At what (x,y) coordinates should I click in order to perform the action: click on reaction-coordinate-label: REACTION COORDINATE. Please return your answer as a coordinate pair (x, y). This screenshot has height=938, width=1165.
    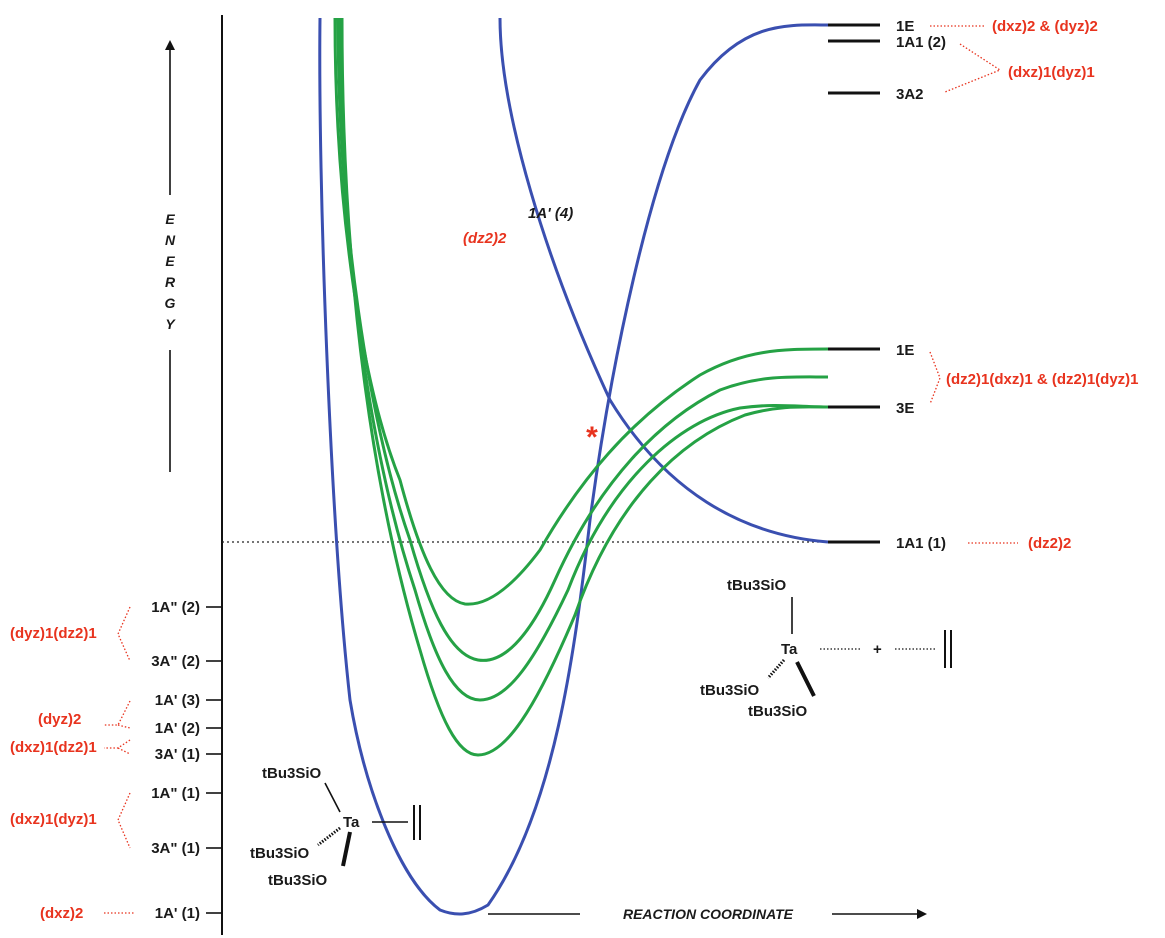
    Looking at the image, I should click on (708, 914).